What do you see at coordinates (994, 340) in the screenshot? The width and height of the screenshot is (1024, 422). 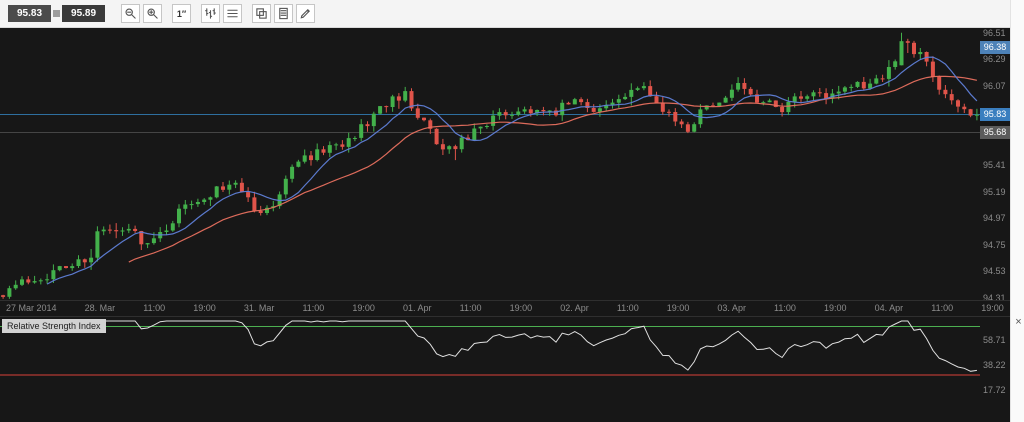 I see `rsi-axis-label: 58.71` at bounding box center [994, 340].